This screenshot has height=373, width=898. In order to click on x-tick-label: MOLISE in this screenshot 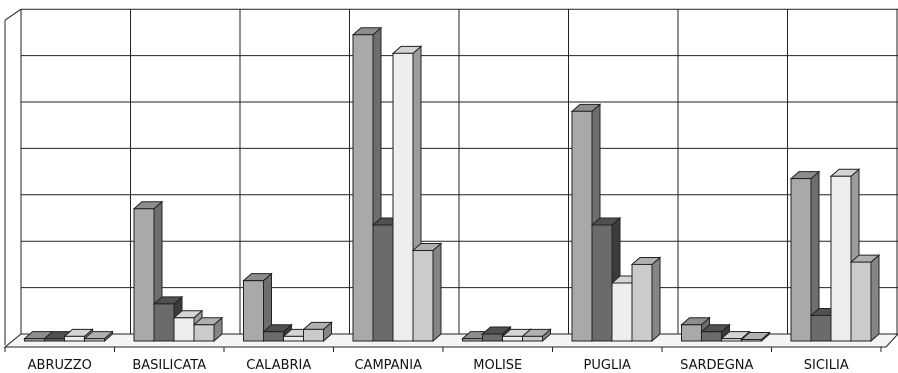, I will do `click(497, 365)`.